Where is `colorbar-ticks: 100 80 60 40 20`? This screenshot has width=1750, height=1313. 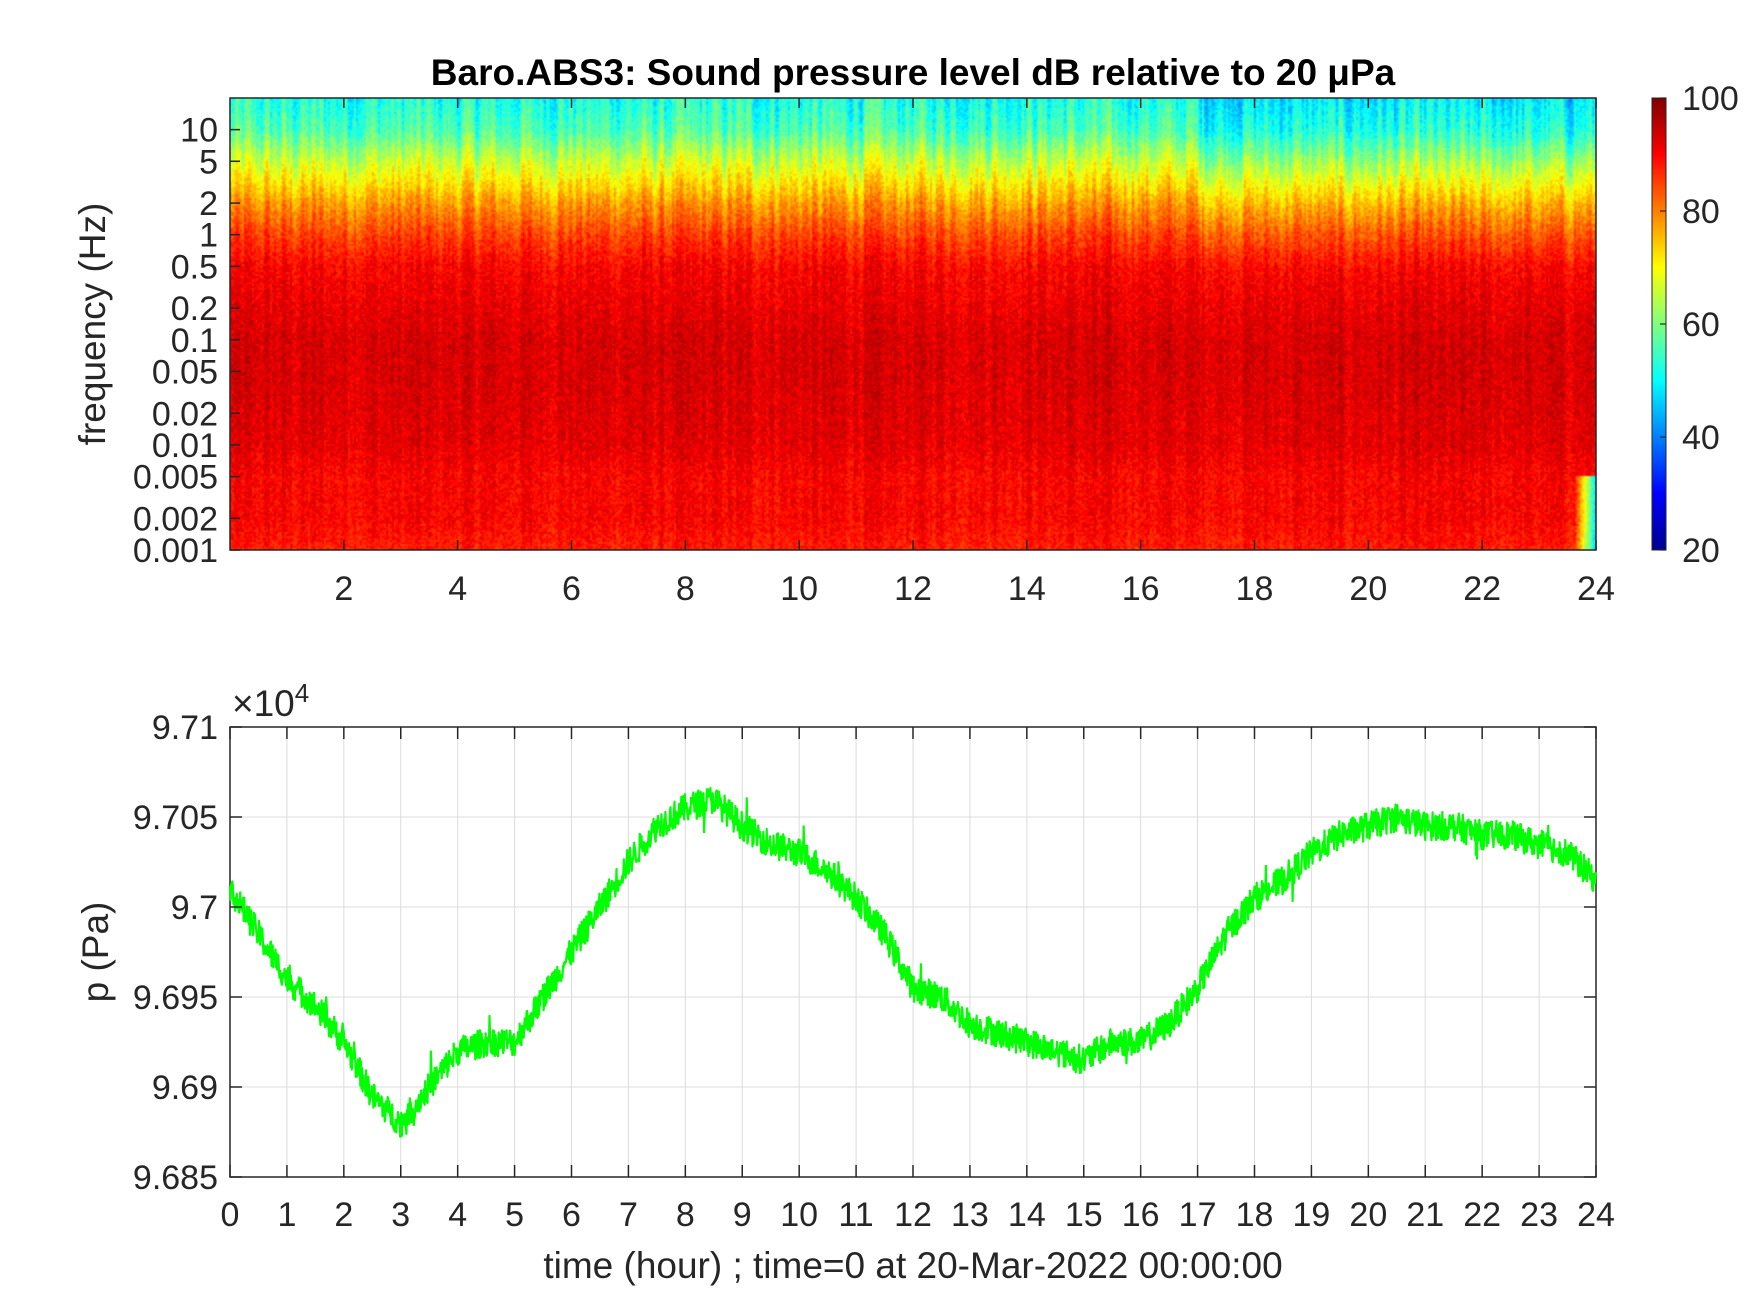
colorbar-ticks: 100 80 60 40 20 is located at coordinates (1699, 325).